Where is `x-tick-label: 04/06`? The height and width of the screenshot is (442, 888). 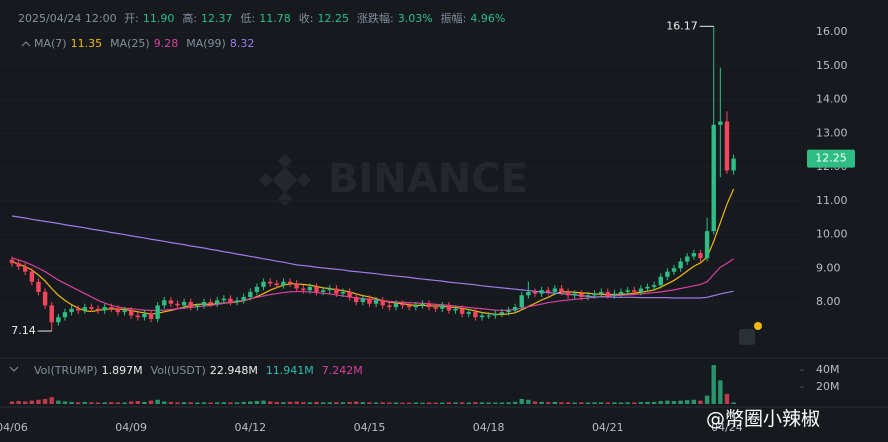
x-tick-label: 04/06 is located at coordinates (14, 427).